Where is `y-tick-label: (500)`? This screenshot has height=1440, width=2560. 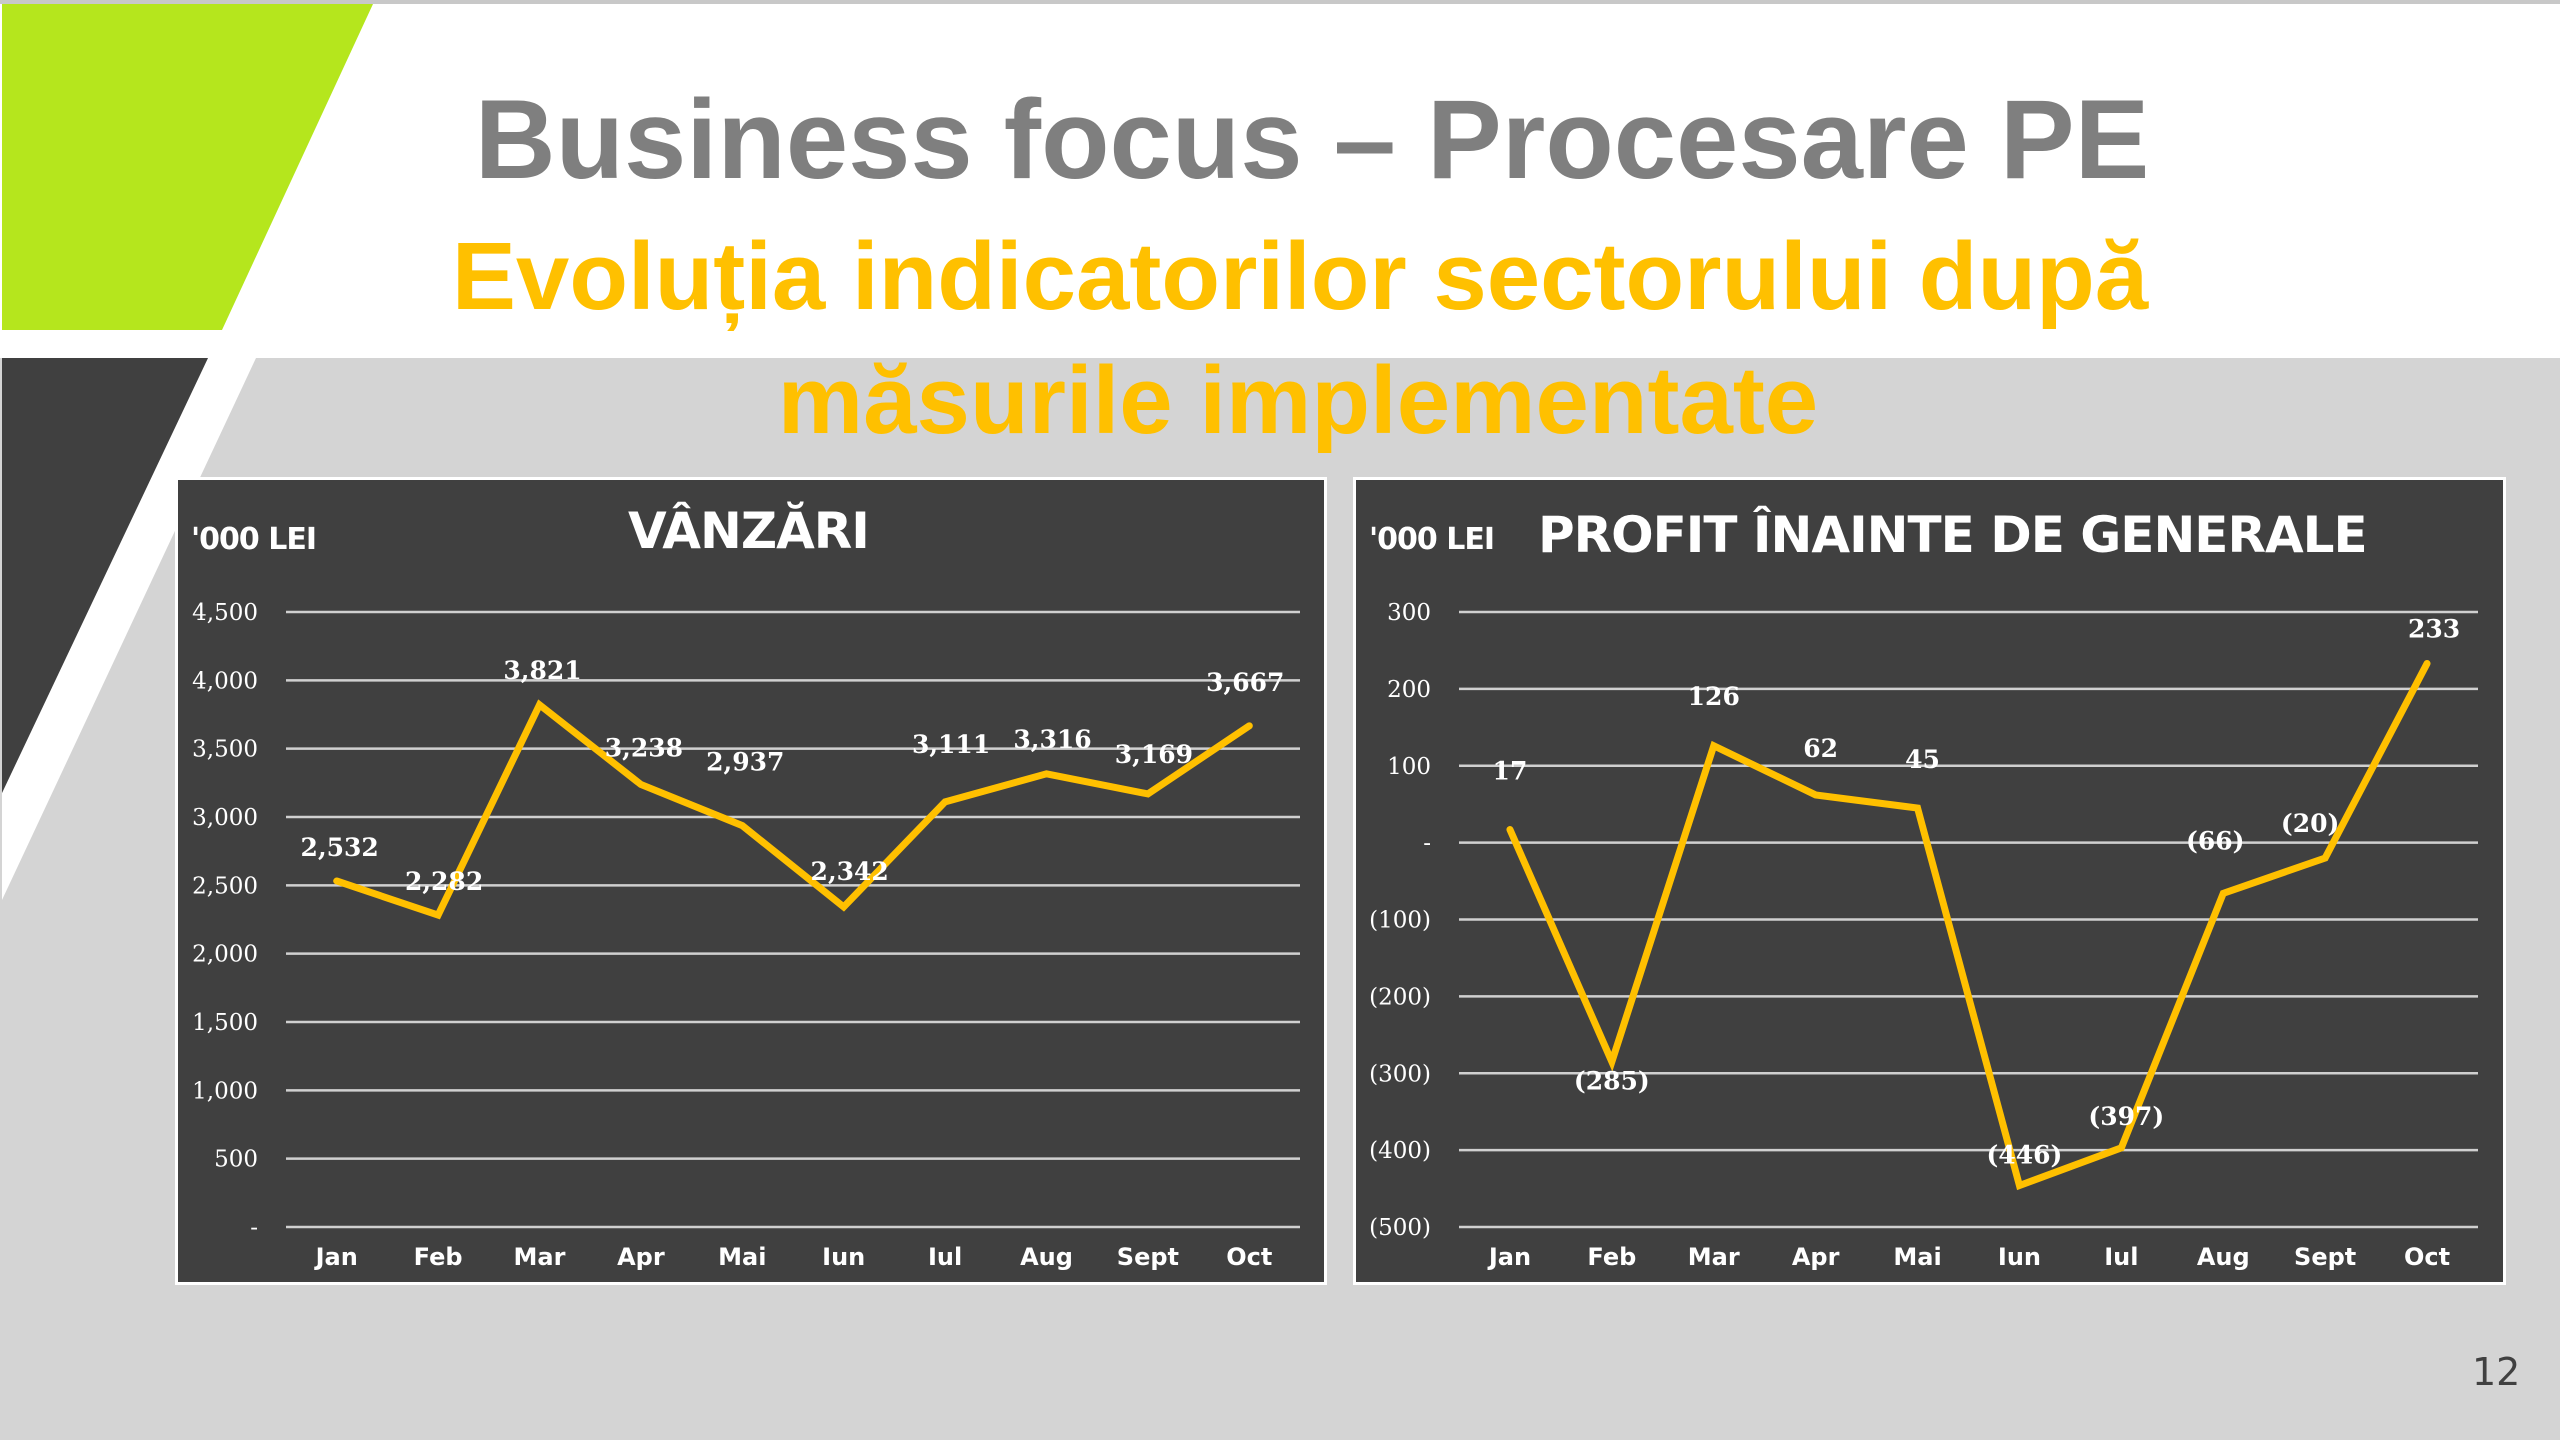
y-tick-label: (500) is located at coordinates (1400, 1228).